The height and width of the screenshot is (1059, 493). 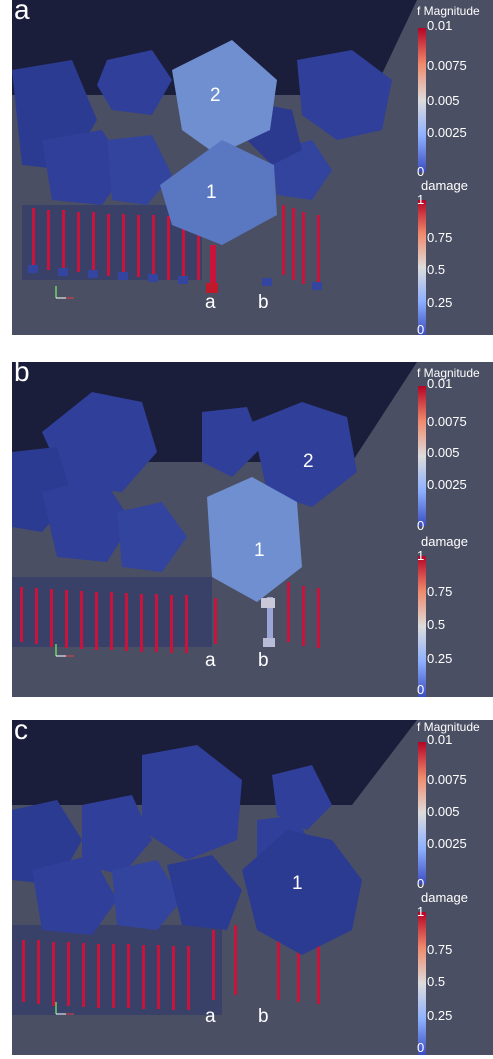 What do you see at coordinates (22, 374) in the screenshot?
I see `panel-letter: b` at bounding box center [22, 374].